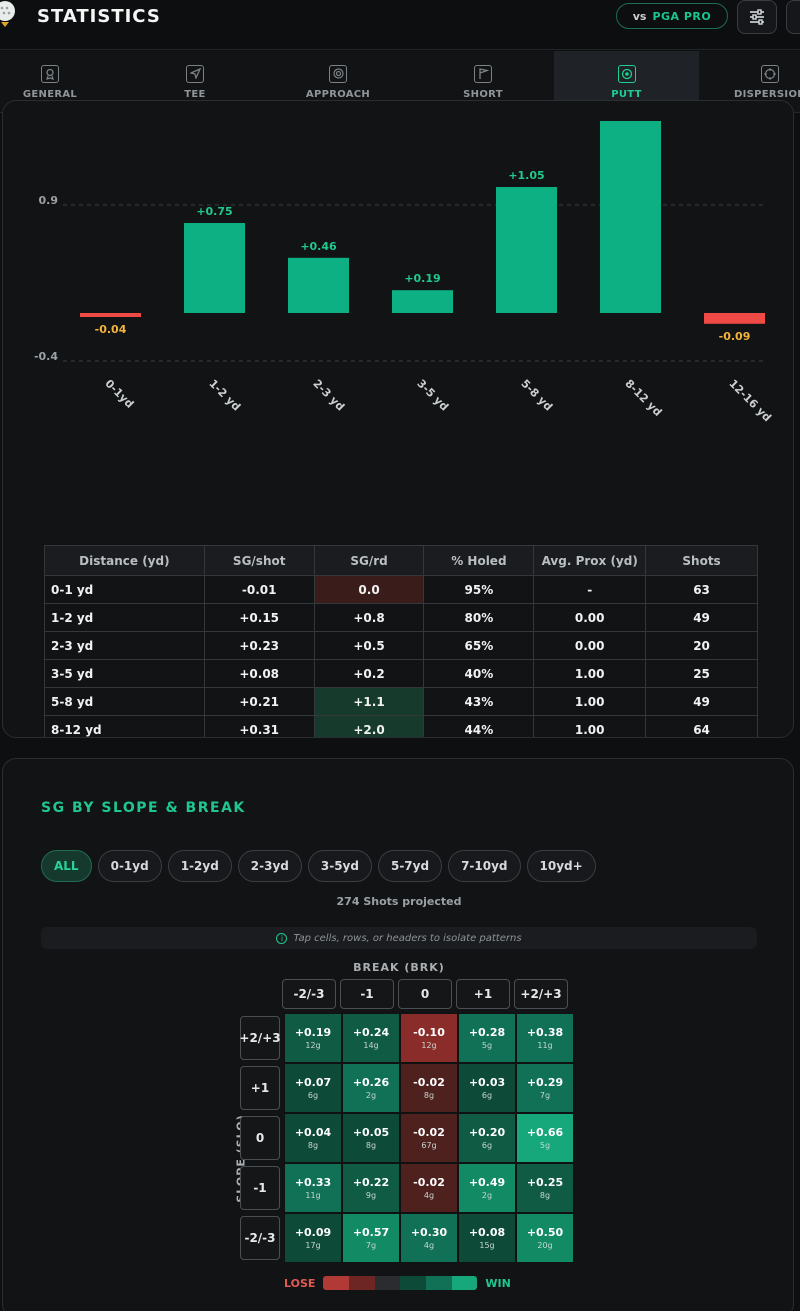 Image resolution: width=800 pixels, height=1311 pixels. I want to click on x-tick-label: 12-16 yd, so click(749, 400).